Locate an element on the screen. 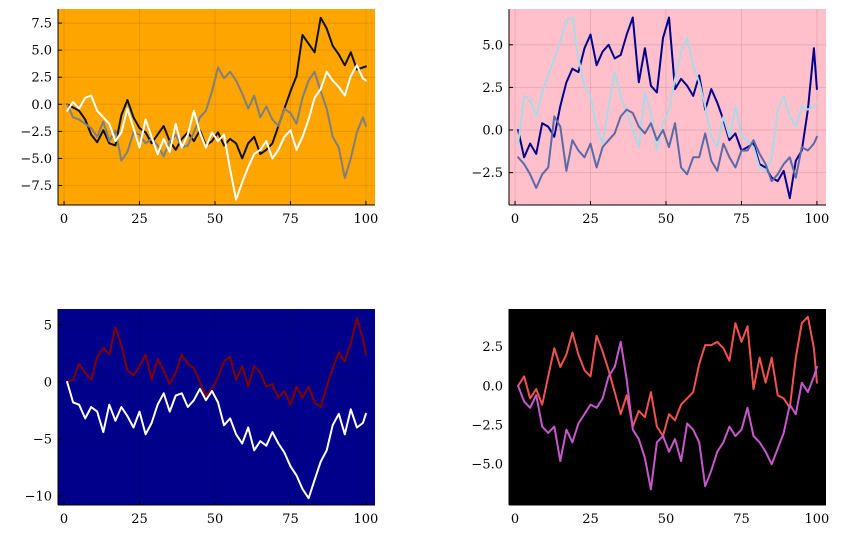 The height and width of the screenshot is (539, 845). y-tick-label: 5 is located at coordinates (48, 325).